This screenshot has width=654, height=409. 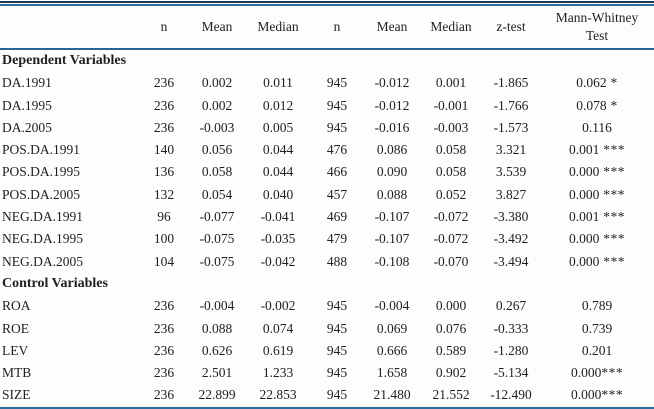 I want to click on cell-median1: 1.233, so click(x=278, y=373).